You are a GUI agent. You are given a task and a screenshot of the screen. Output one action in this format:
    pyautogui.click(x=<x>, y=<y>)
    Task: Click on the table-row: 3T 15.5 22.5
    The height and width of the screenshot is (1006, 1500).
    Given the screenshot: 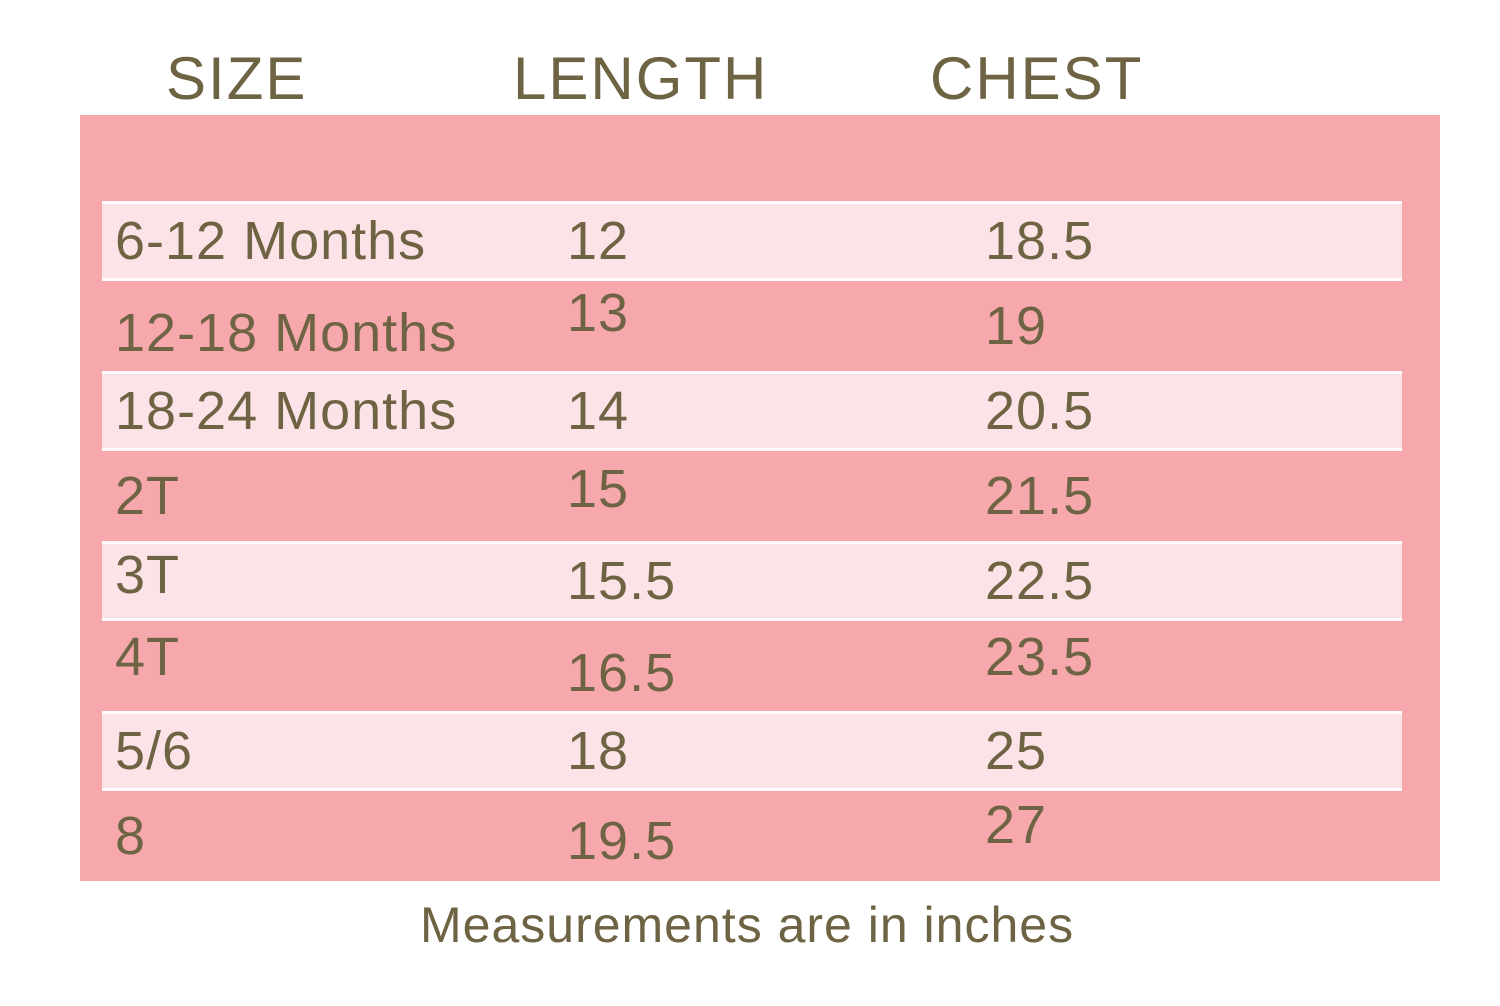 What is the action you would take?
    pyautogui.click(x=760, y=581)
    